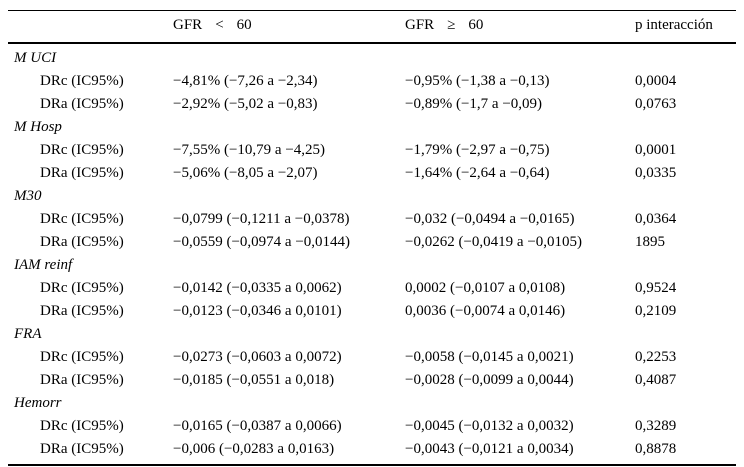 The image size is (744, 467). What do you see at coordinates (656, 426) in the screenshot?
I see `value-p: 0,3289` at bounding box center [656, 426].